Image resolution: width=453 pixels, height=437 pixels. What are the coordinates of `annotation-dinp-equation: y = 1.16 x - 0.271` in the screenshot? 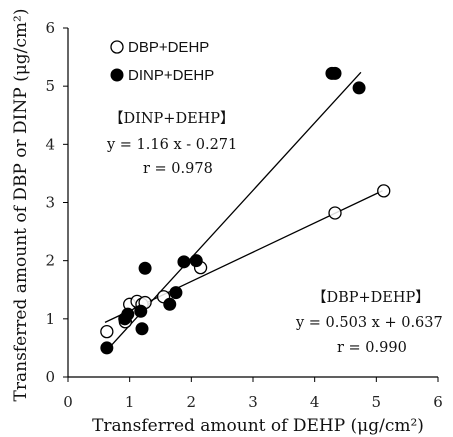 It's located at (171, 145).